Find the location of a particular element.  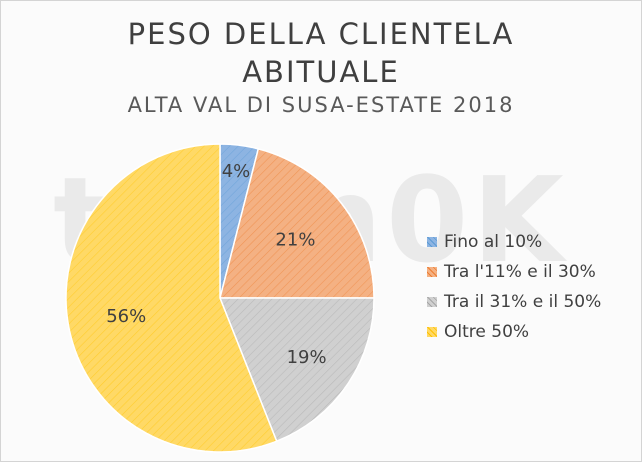

slice-4-label: 56% is located at coordinates (126, 316).